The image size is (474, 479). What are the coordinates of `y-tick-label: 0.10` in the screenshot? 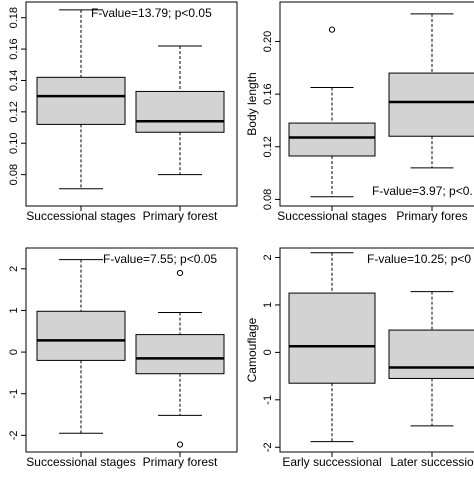 It's located at (14, 143).